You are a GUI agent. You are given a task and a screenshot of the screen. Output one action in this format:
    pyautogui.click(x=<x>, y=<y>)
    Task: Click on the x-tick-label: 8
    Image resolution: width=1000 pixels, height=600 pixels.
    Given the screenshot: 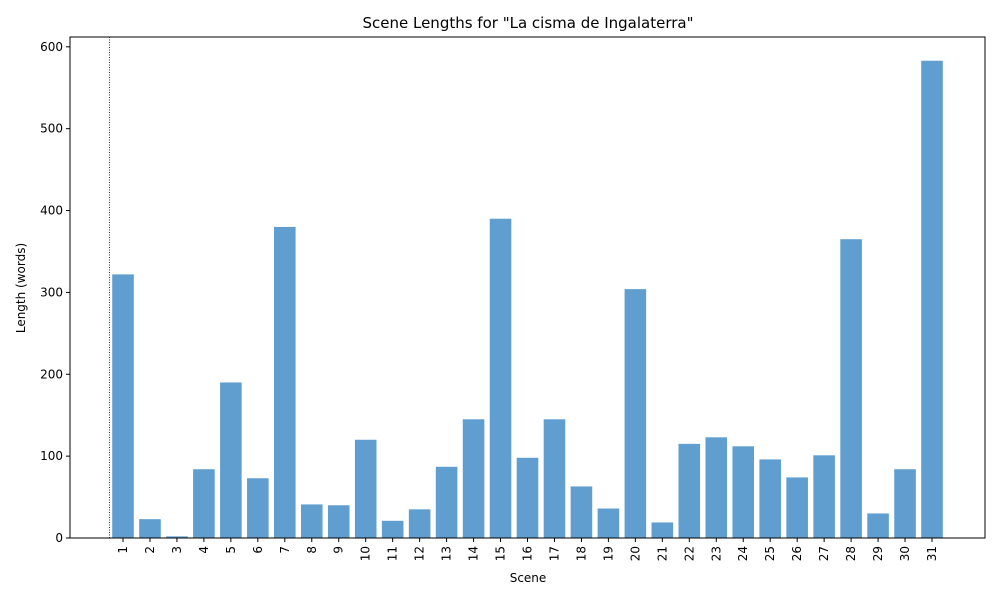 What is the action you would take?
    pyautogui.click(x=312, y=550)
    